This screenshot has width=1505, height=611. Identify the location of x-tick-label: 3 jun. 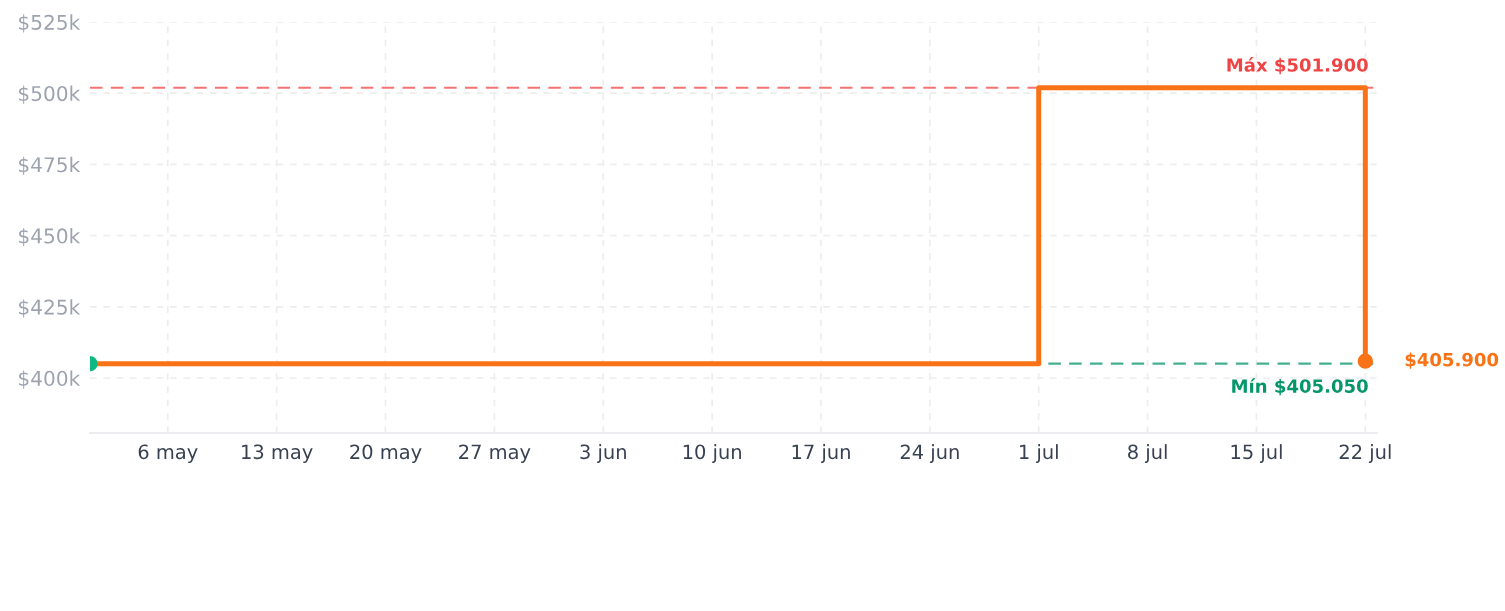
(603, 453).